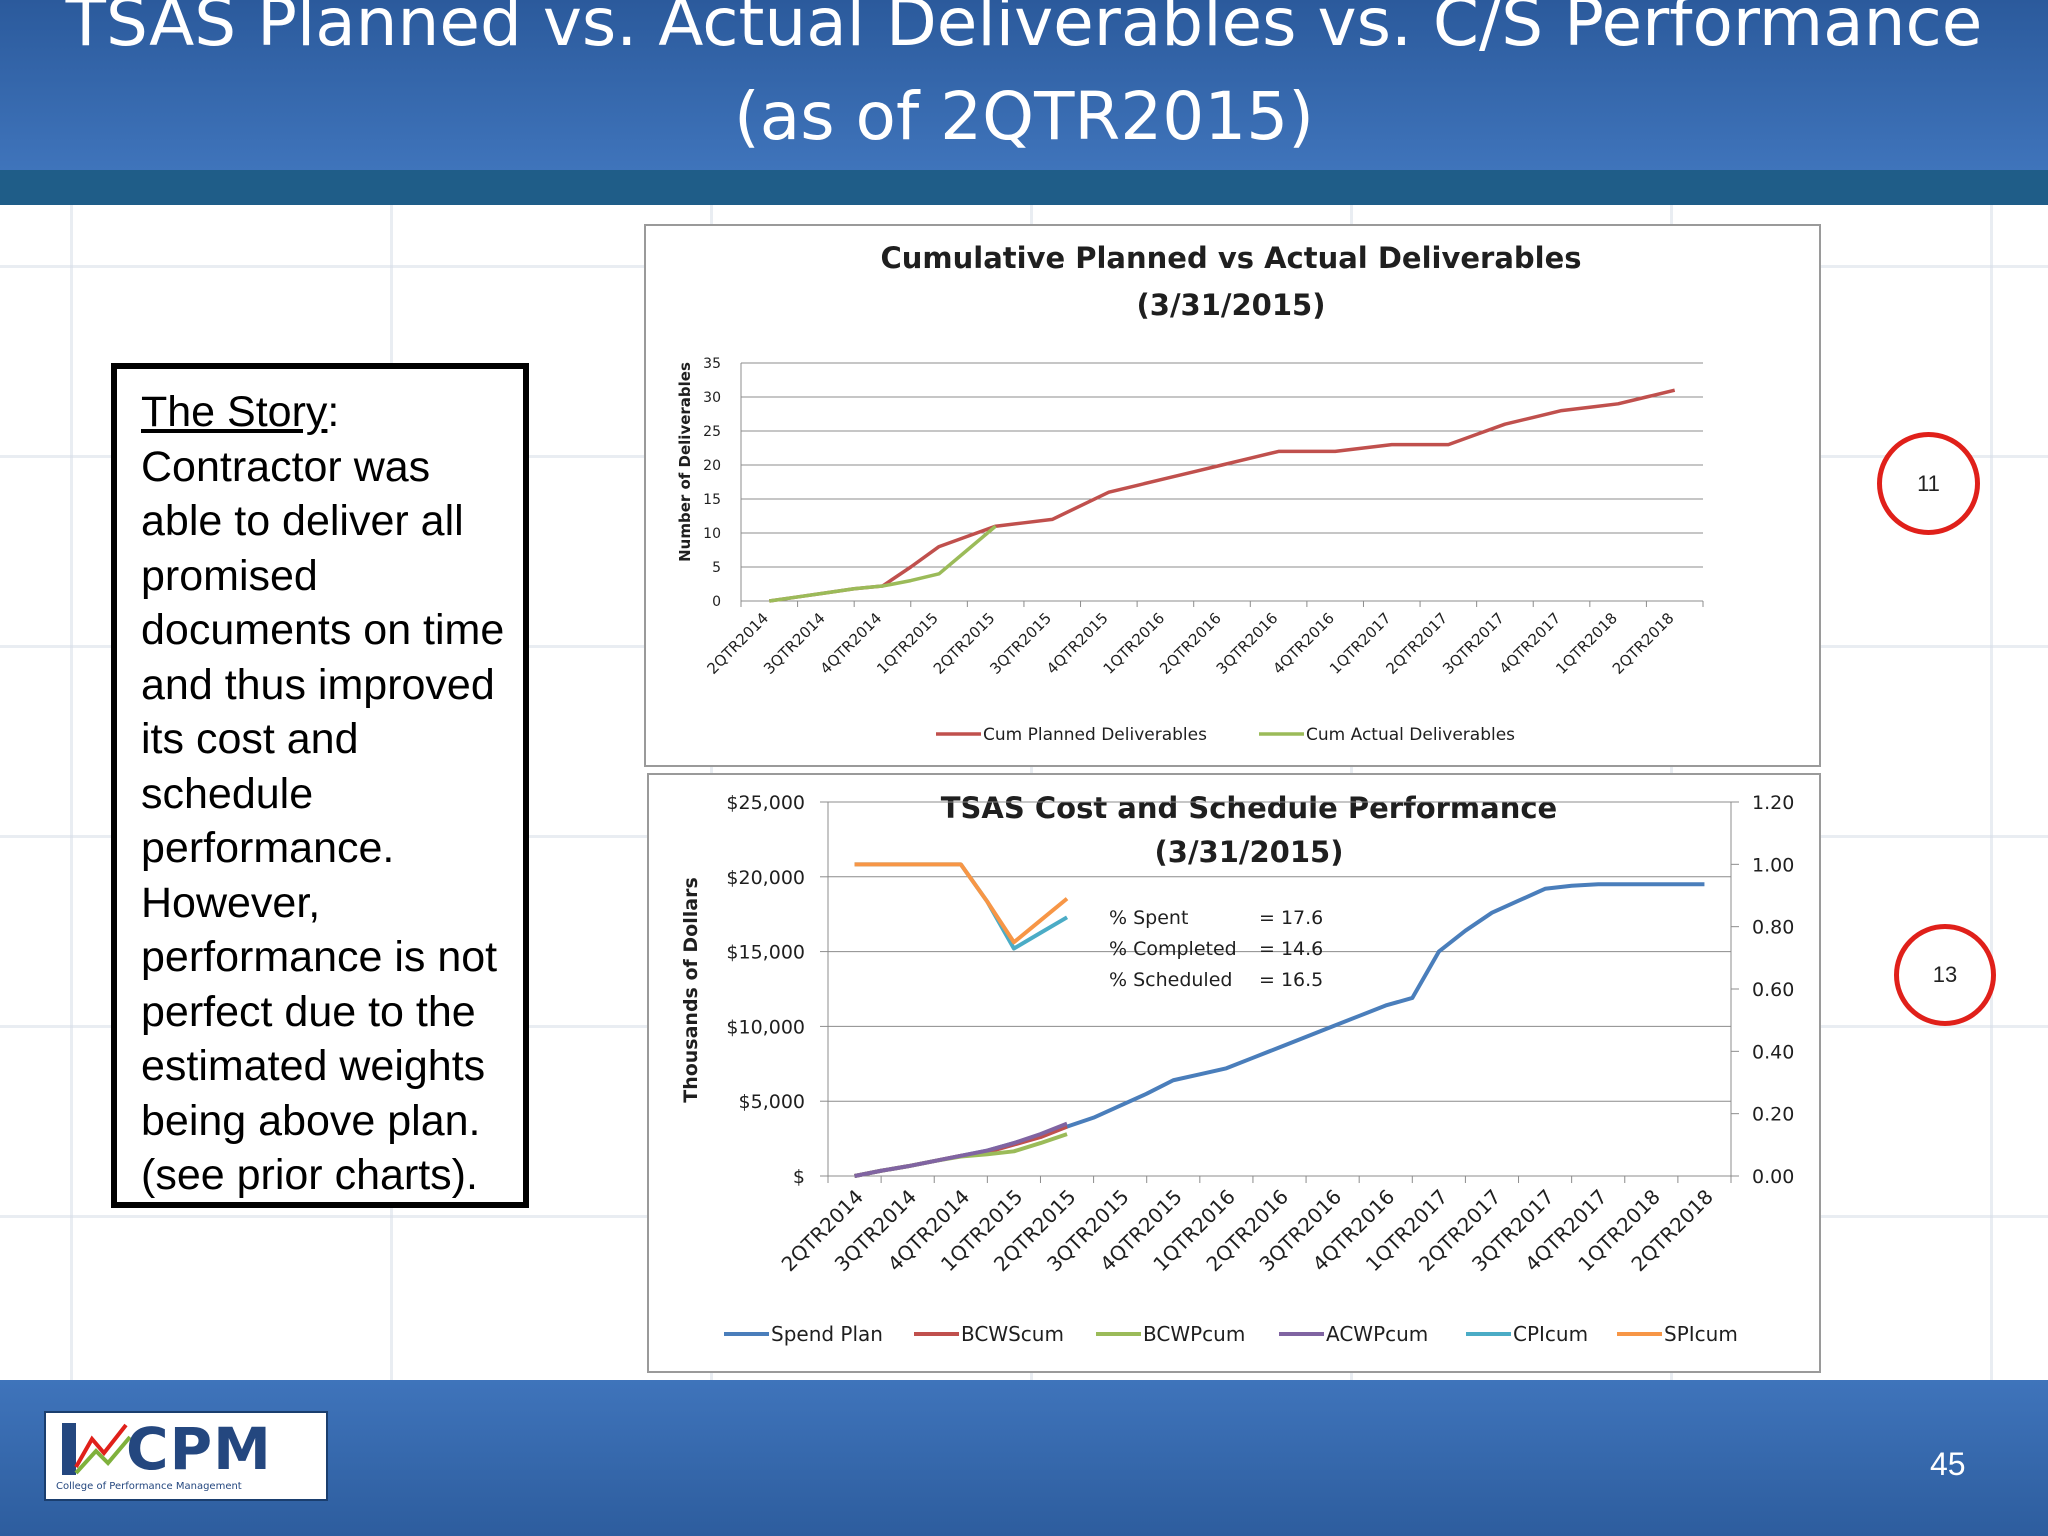 This screenshot has width=2048, height=1536. Describe the element at coordinates (772, 1102) in the screenshot. I see `y-tick-label: $5,000` at that location.